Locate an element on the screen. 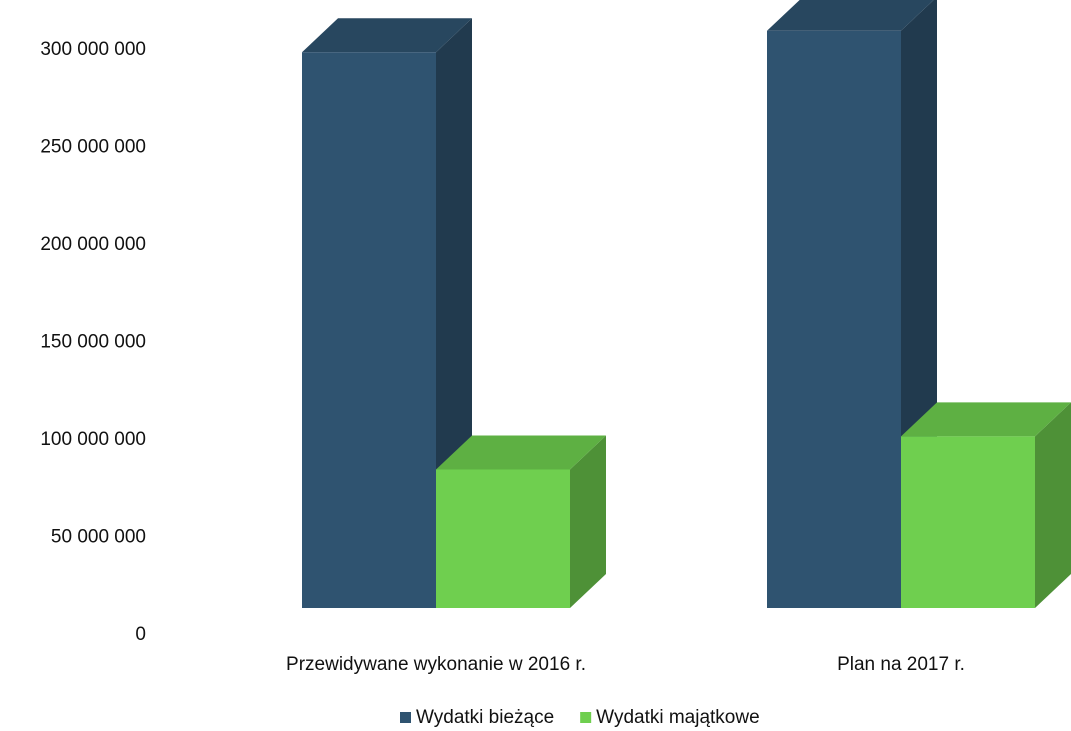  legend-label: Wydatki bieżące is located at coordinates (485, 717).